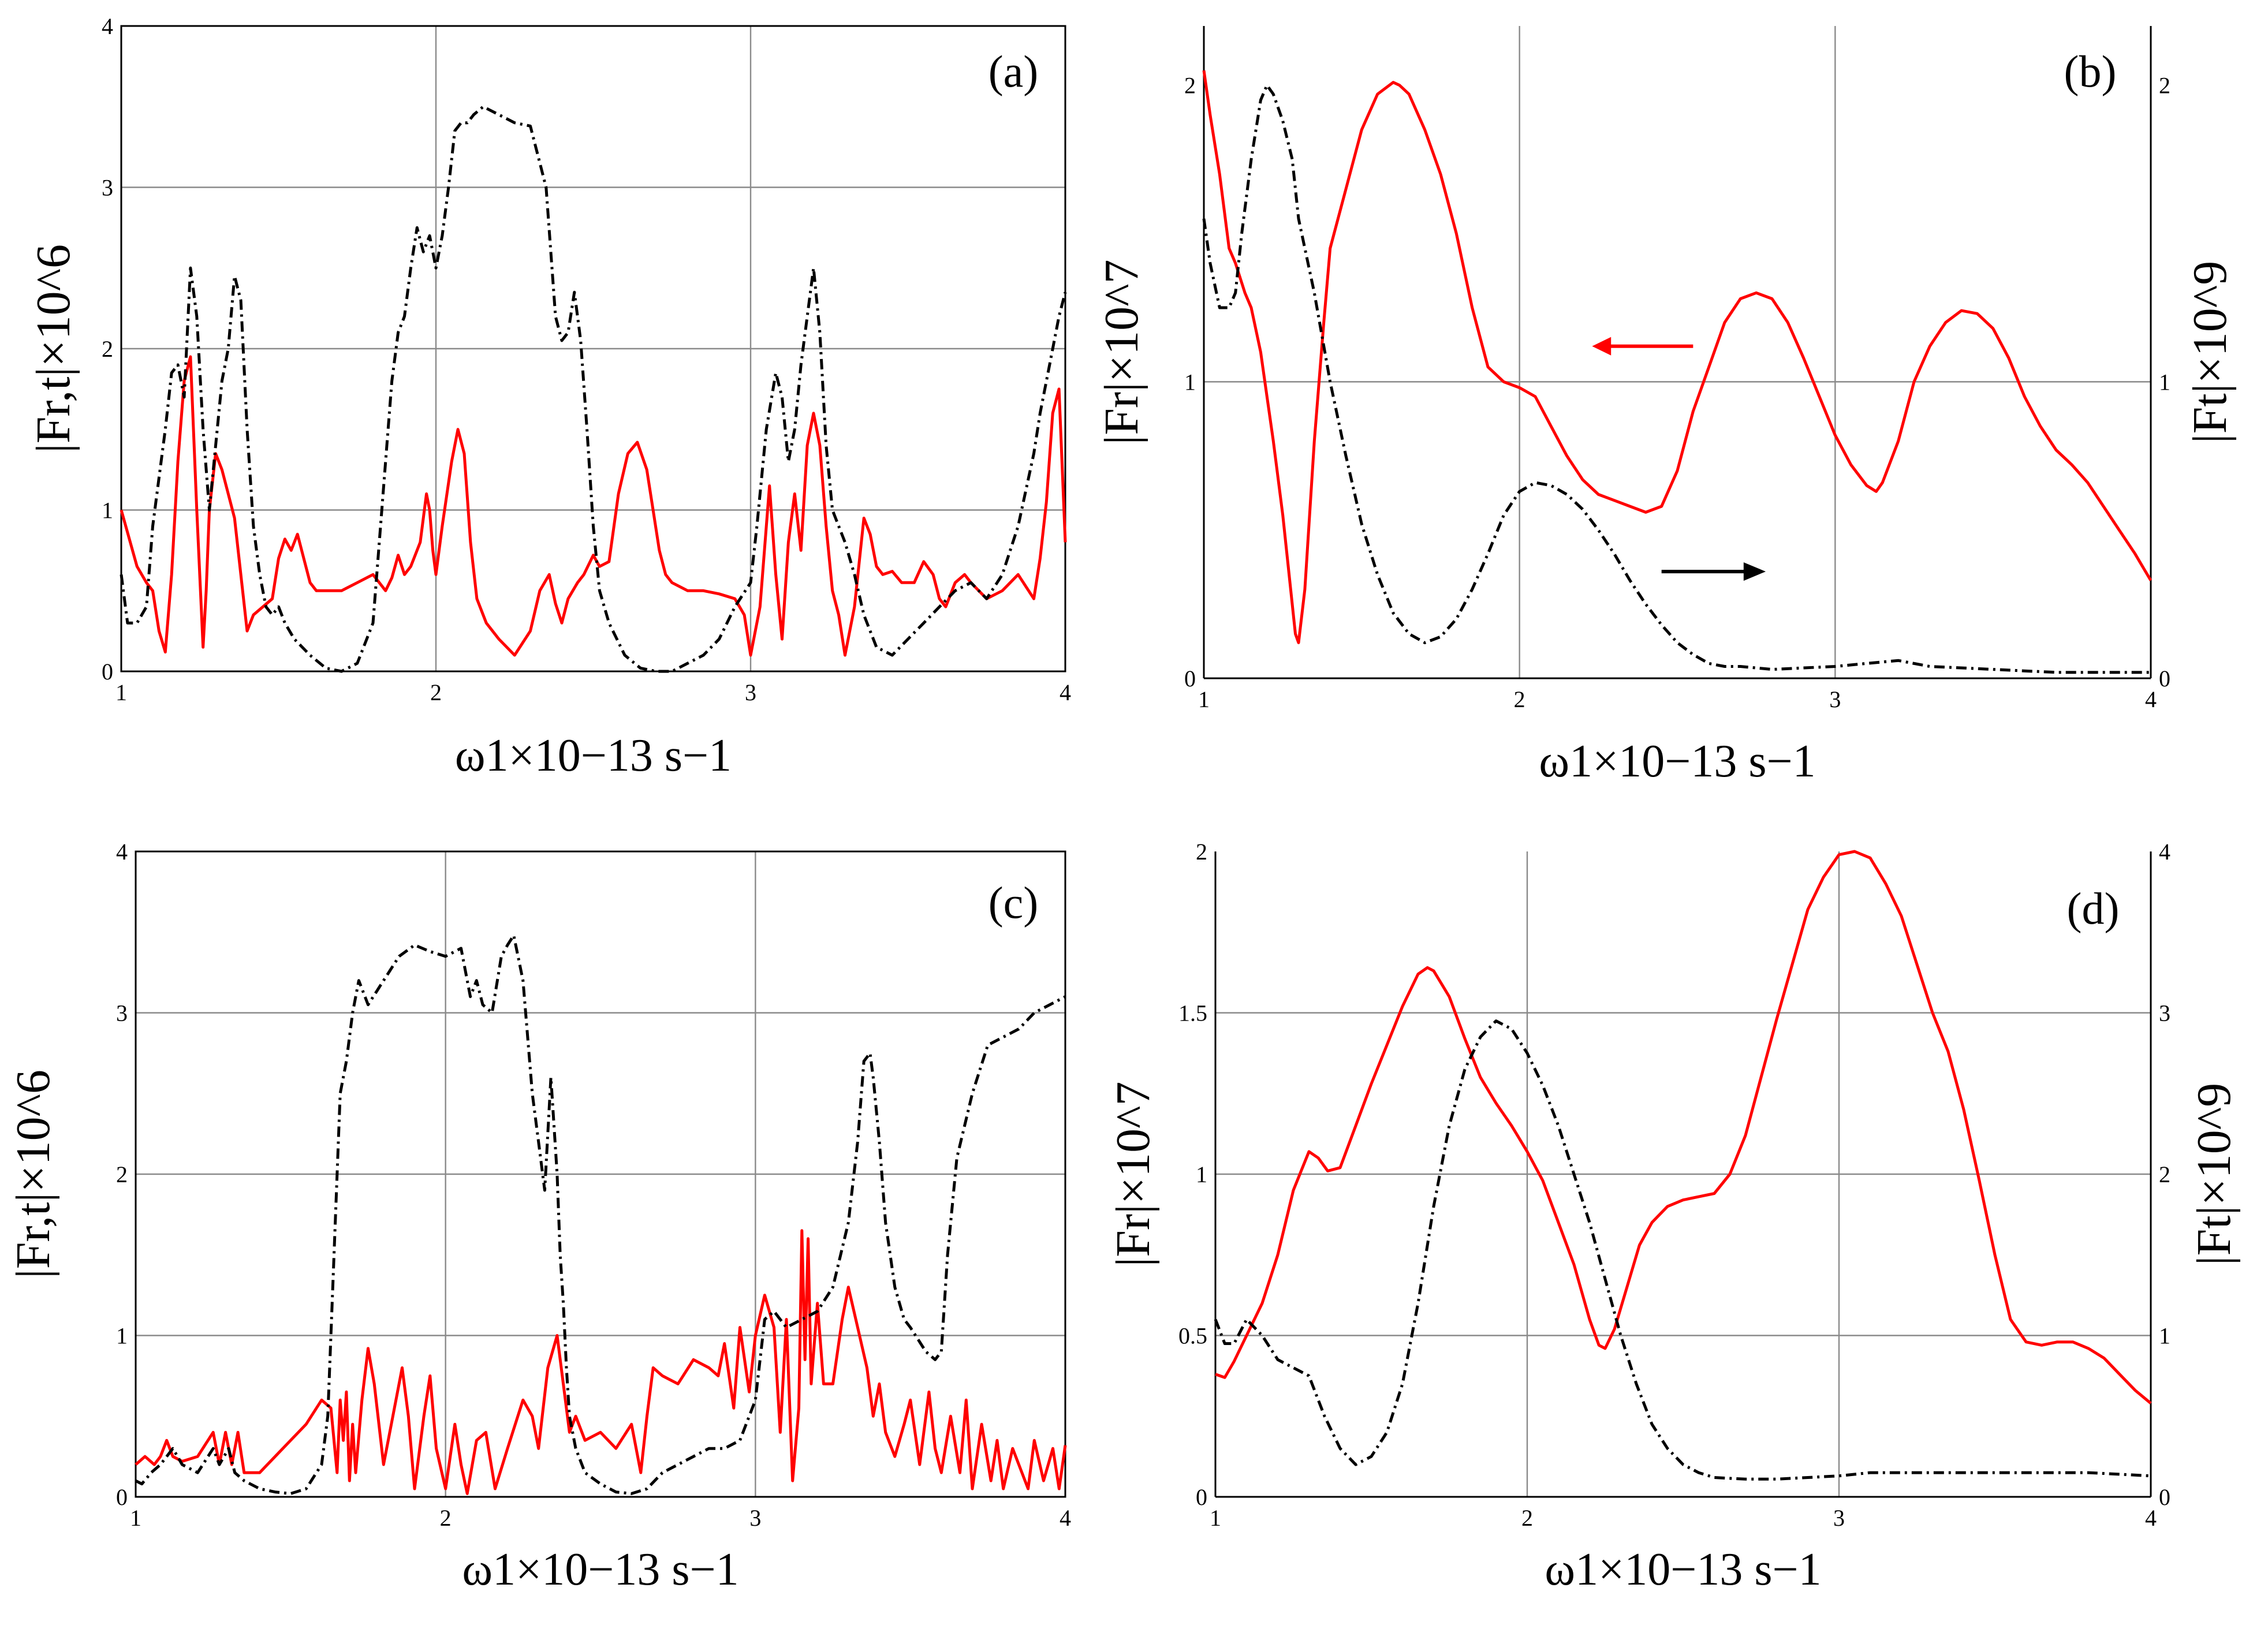 This screenshot has width=2268, height=1625. What do you see at coordinates (1013, 71) in the screenshot?
I see `panel-label: (a)` at bounding box center [1013, 71].